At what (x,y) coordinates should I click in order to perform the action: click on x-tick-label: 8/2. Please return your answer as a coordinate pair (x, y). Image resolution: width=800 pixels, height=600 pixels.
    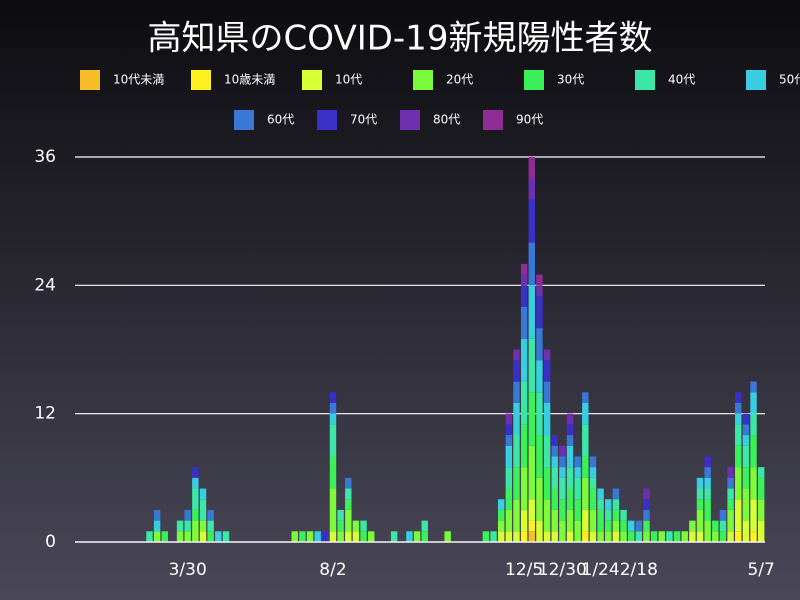
    Looking at the image, I should click on (332, 570).